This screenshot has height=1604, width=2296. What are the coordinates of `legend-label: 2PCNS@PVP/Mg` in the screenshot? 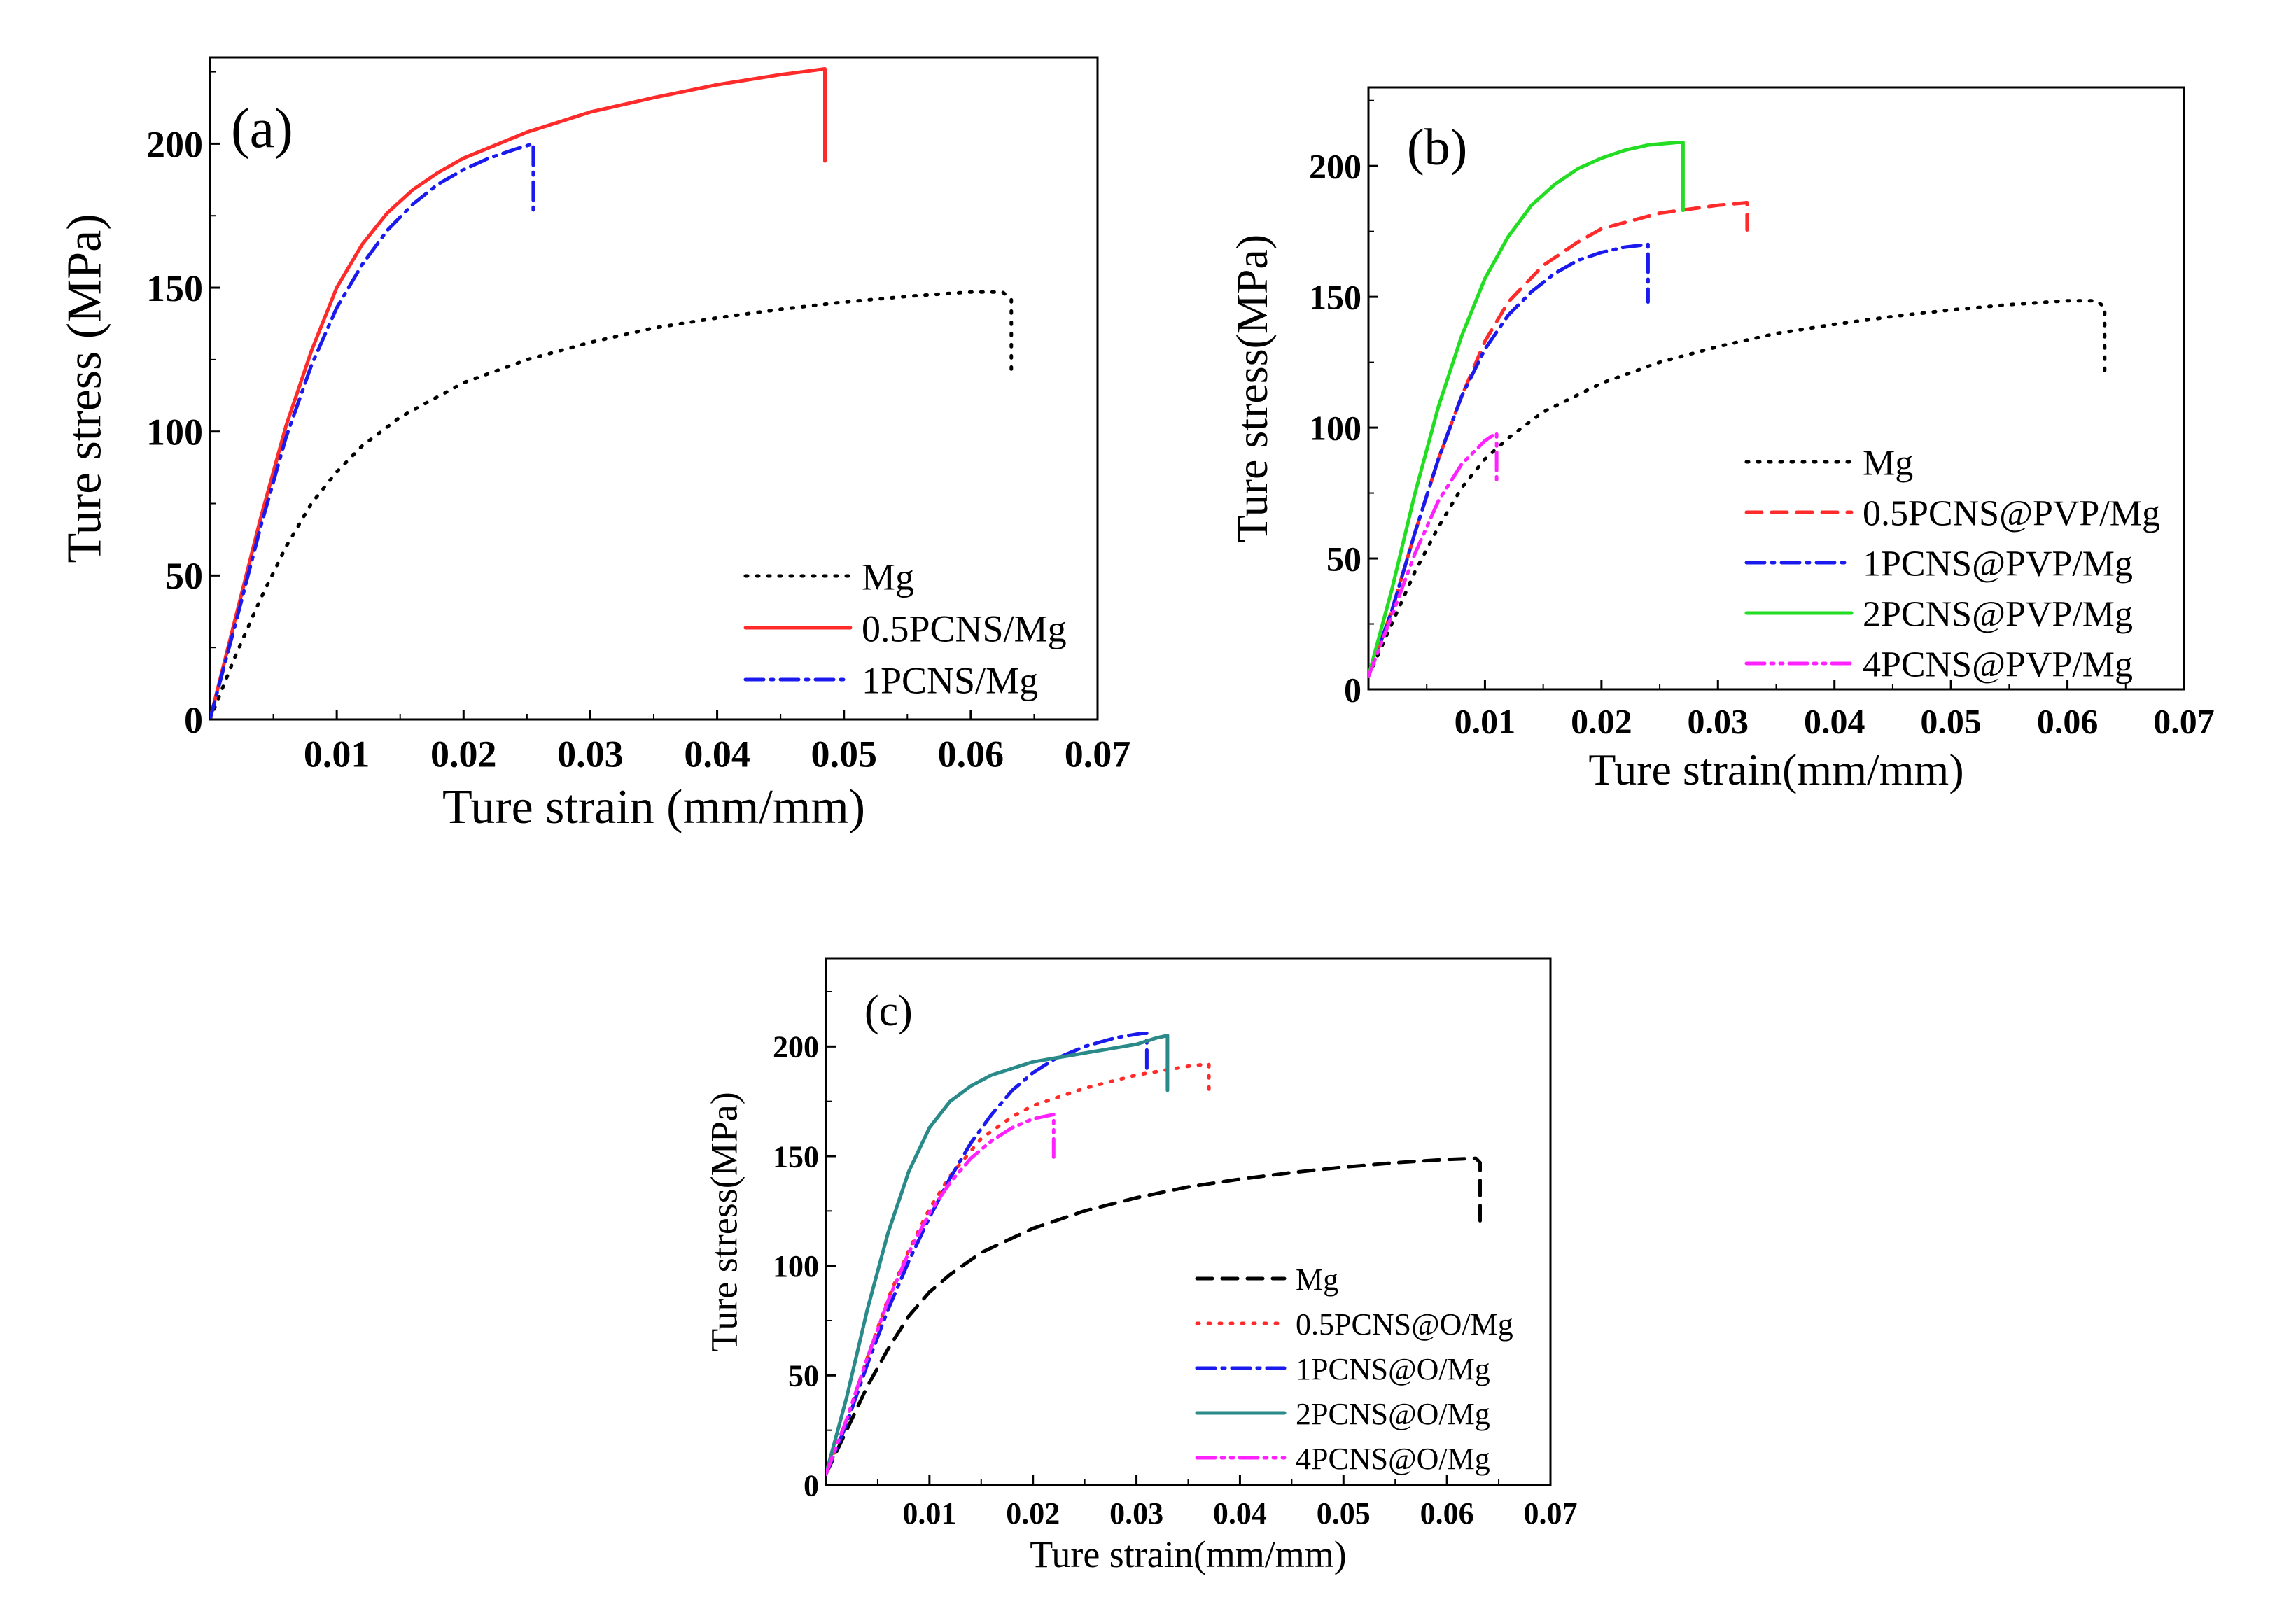 It's located at (1998, 615).